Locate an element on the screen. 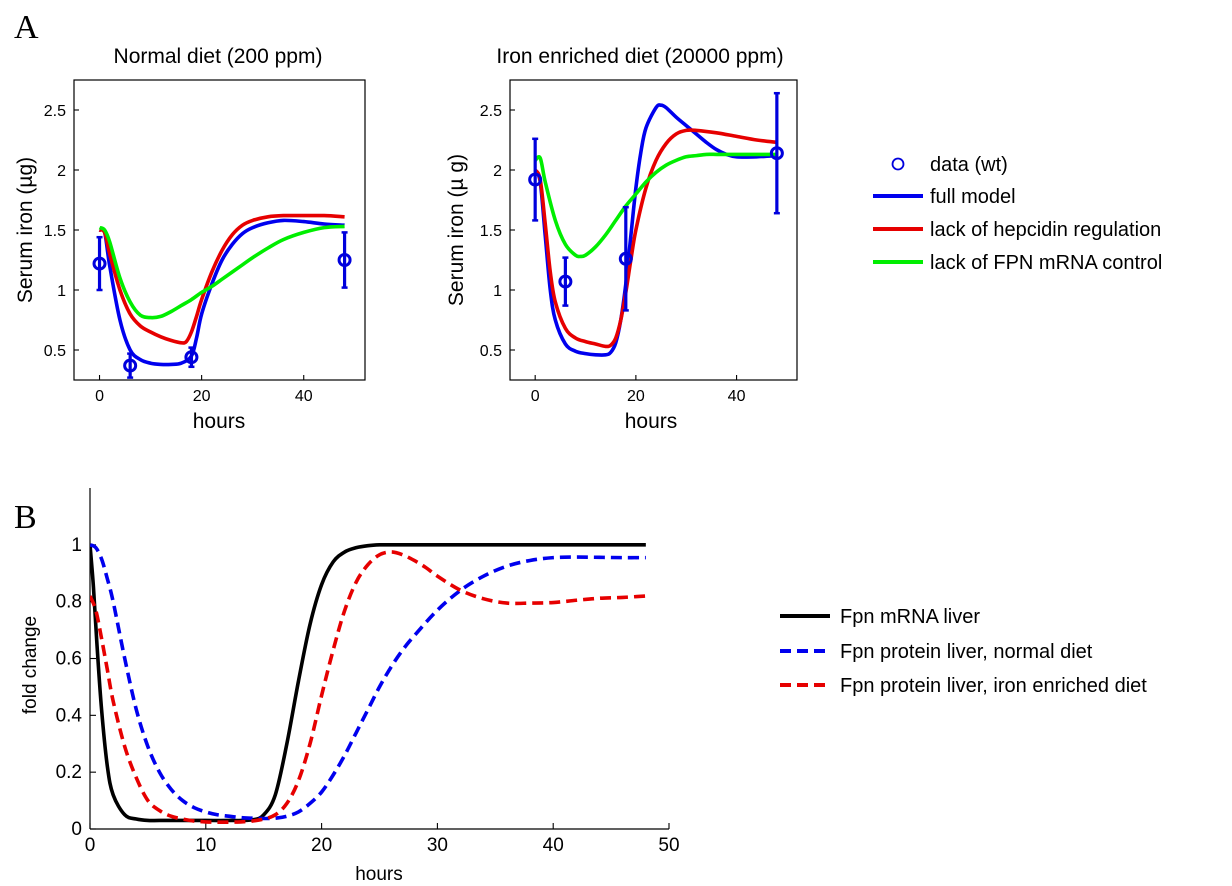 The height and width of the screenshot is (886, 1232). y-tick-label-normal-diet: 1.5 is located at coordinates (55, 231).